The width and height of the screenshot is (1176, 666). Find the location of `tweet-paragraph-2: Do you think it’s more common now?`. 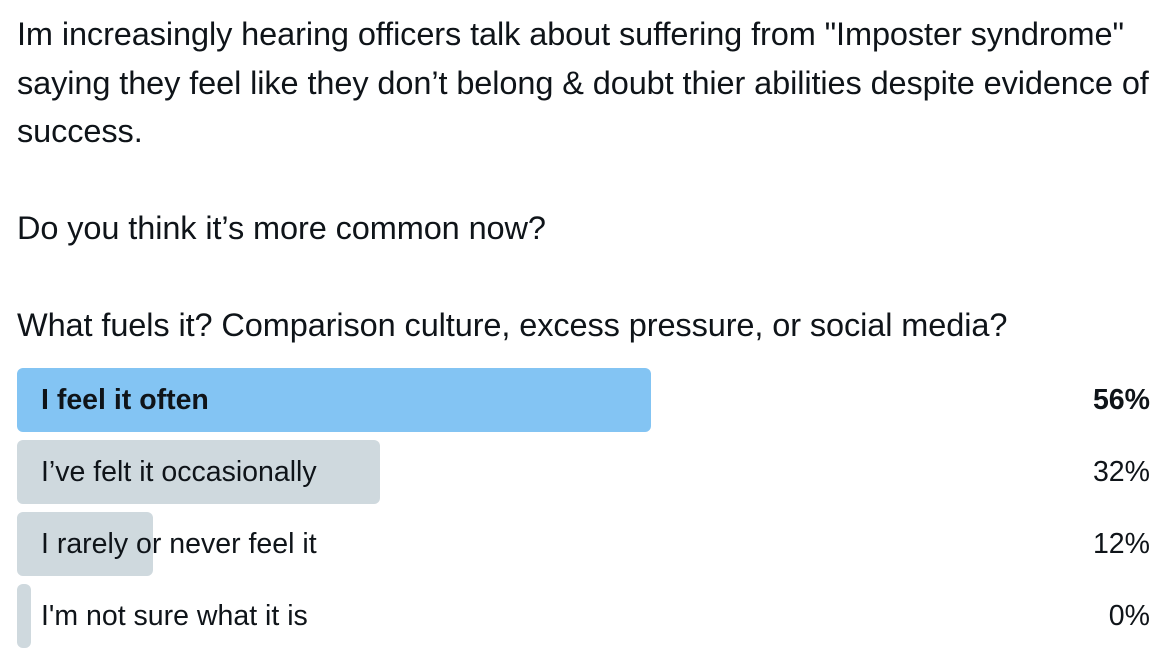

tweet-paragraph-2: Do you think it’s more common now? is located at coordinates (281, 228).